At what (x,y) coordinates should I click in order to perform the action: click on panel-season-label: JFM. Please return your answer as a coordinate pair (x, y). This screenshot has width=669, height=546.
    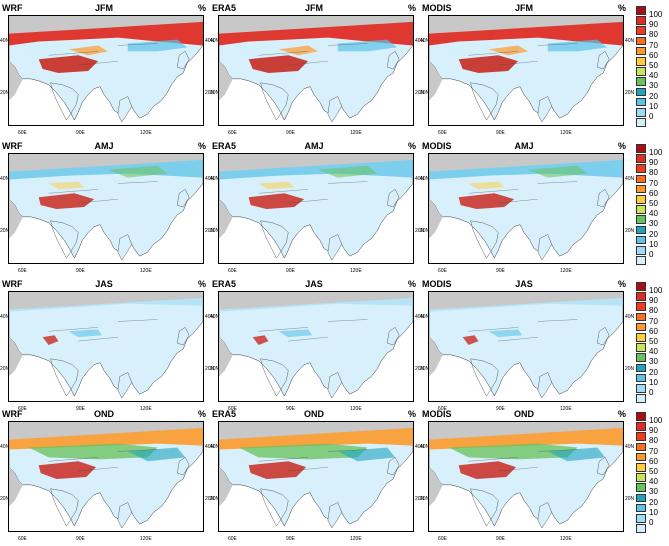
    Looking at the image, I should click on (314, 8).